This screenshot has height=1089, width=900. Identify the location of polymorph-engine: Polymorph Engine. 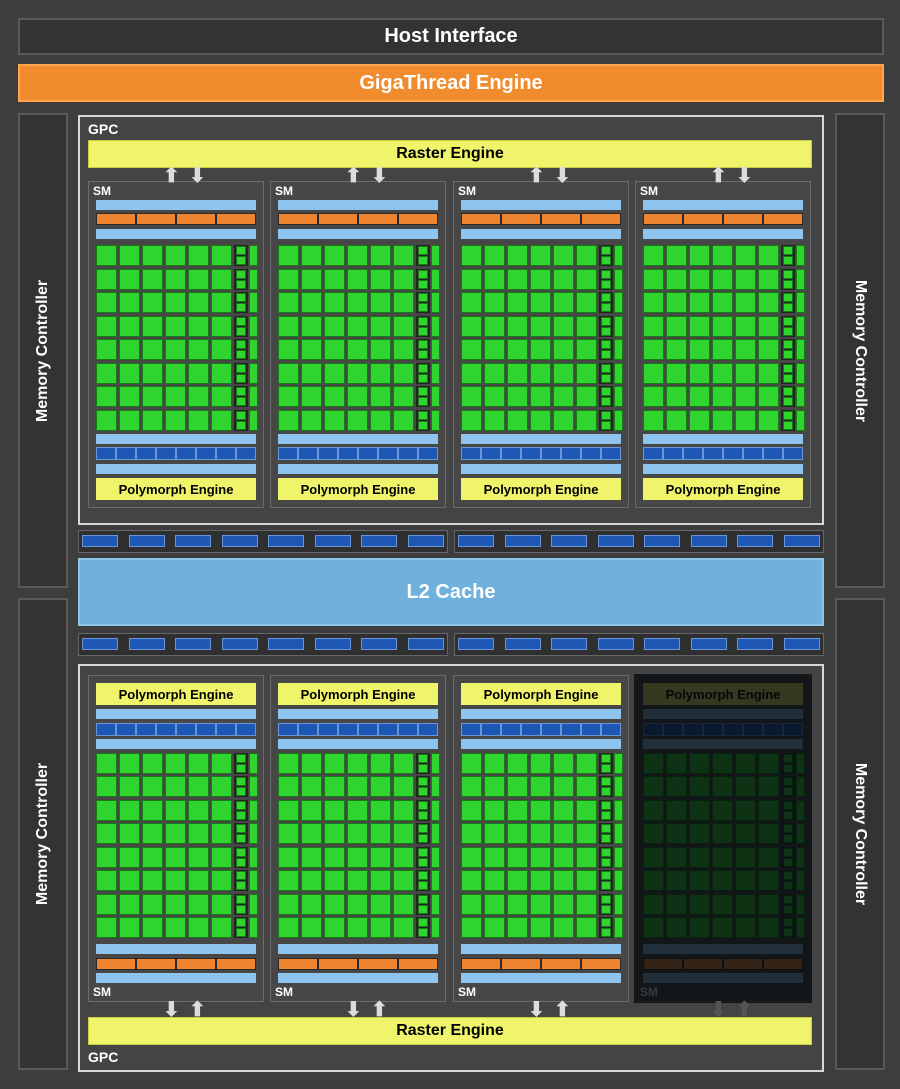
(358, 694).